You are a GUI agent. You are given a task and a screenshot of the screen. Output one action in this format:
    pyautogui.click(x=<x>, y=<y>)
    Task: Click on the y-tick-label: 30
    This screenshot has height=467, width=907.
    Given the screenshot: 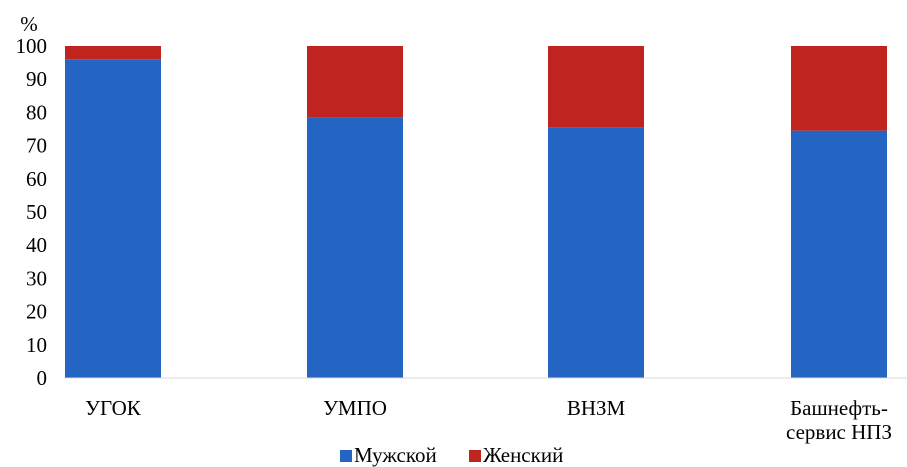 What is the action you would take?
    pyautogui.click(x=36, y=278)
    